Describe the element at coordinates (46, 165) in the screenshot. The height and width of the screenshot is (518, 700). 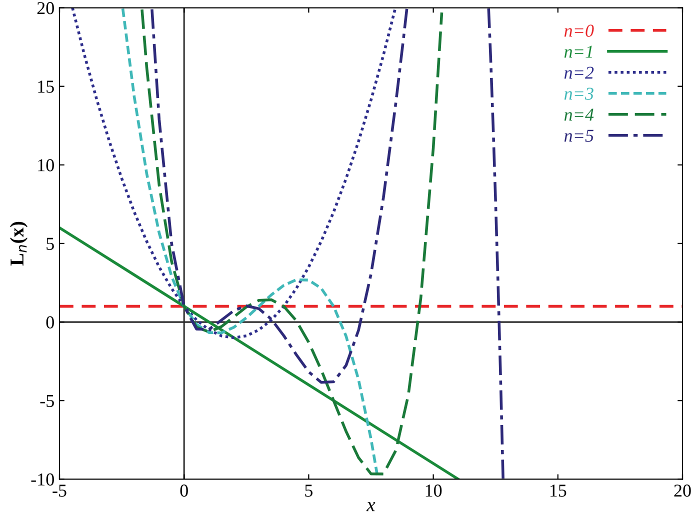
I see `y-tick-label: 10` at that location.